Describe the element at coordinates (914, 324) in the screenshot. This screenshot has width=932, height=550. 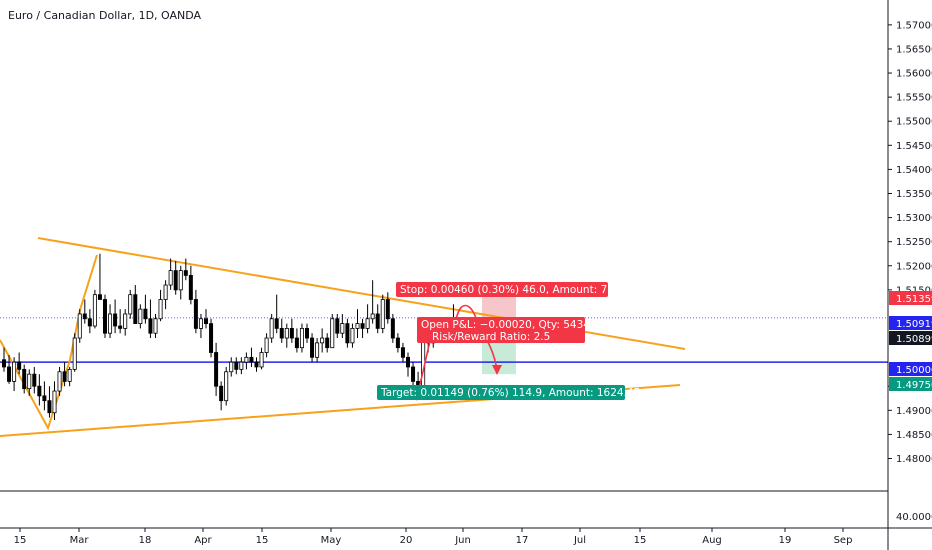
I see `svg-text: 1.50919` at that location.